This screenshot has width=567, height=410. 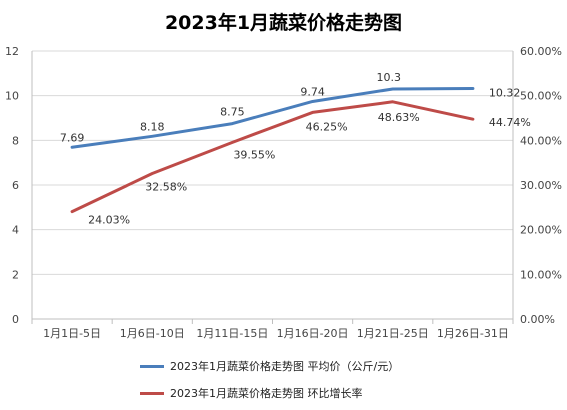 What do you see at coordinates (389, 77) in the screenshot?
I see `data-label-price: 10.3` at bounding box center [389, 77].